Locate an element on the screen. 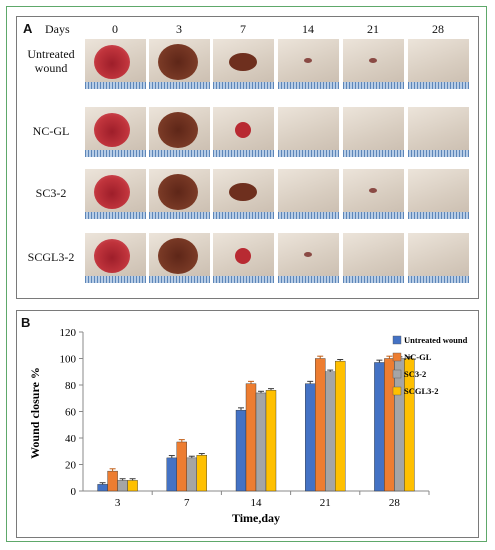 The height and width of the screenshot is (550, 495). x-tick-label: 21 is located at coordinates (325, 503).